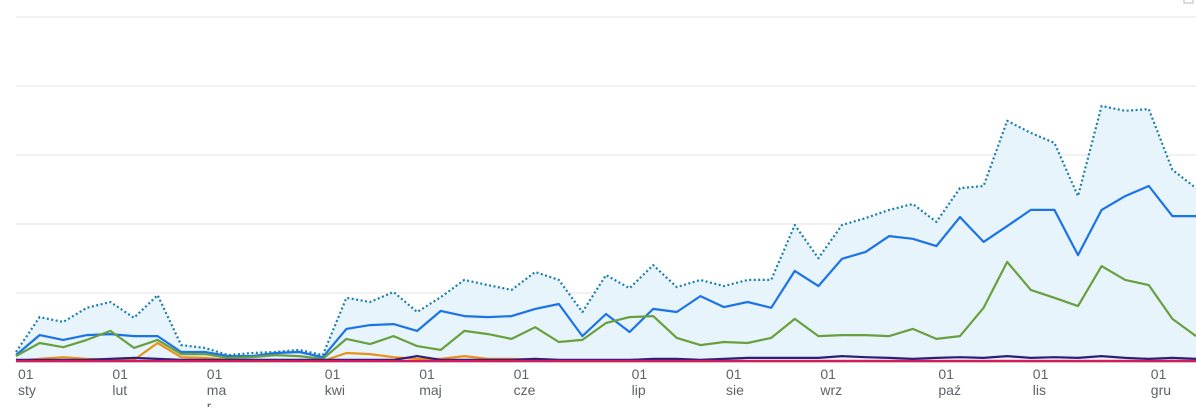  I want to click on x-tick-label: 01 kwi, so click(335, 382).